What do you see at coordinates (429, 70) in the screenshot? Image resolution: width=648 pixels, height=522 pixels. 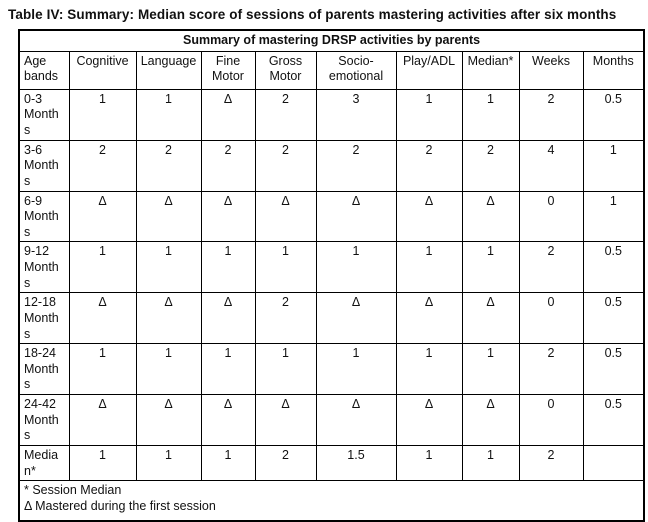 I see `column-header-play-adl: Play/ADL` at bounding box center [429, 70].